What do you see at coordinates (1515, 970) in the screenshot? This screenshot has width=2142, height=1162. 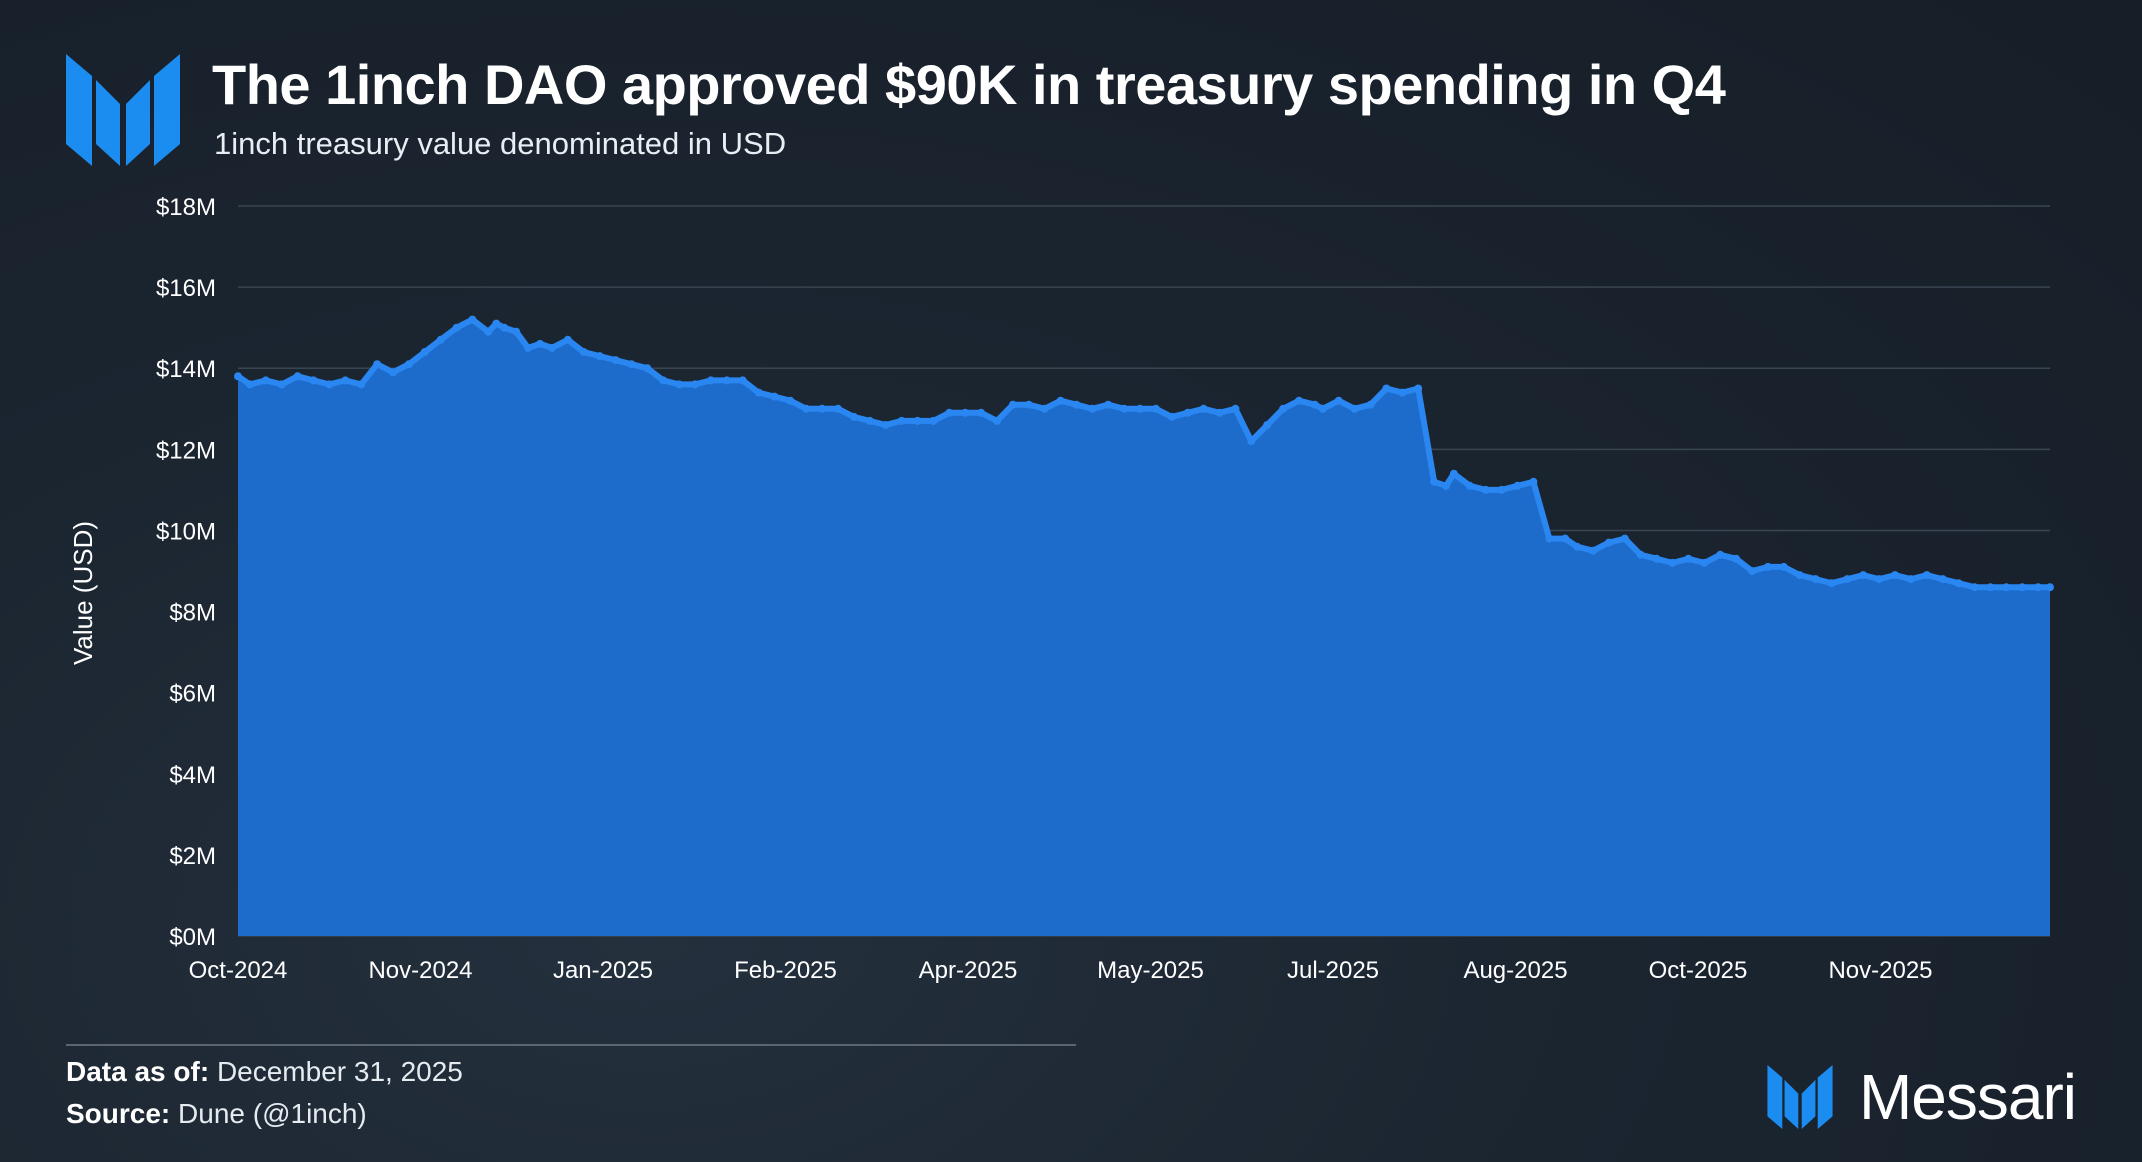 I see `x-tick-label: Aug-2025` at bounding box center [1515, 970].